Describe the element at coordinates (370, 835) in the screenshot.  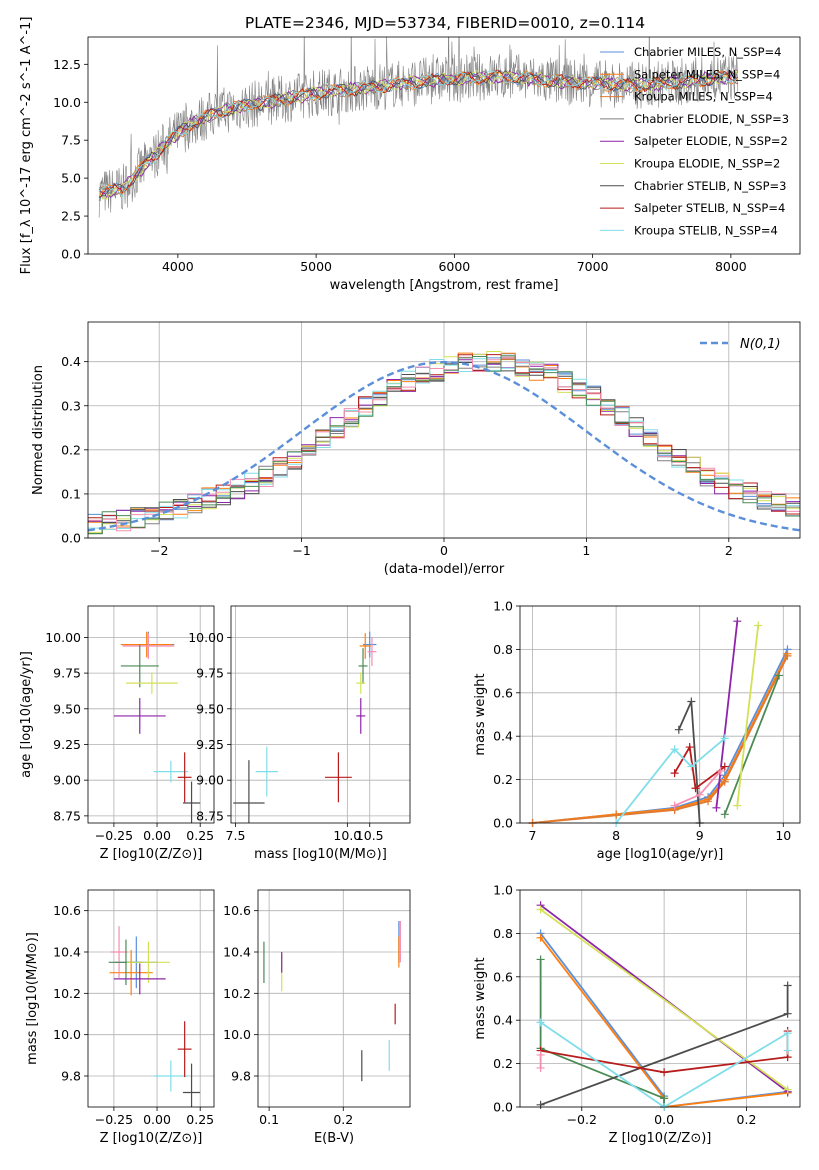
I see `x-tick-label: 10.5` at that location.